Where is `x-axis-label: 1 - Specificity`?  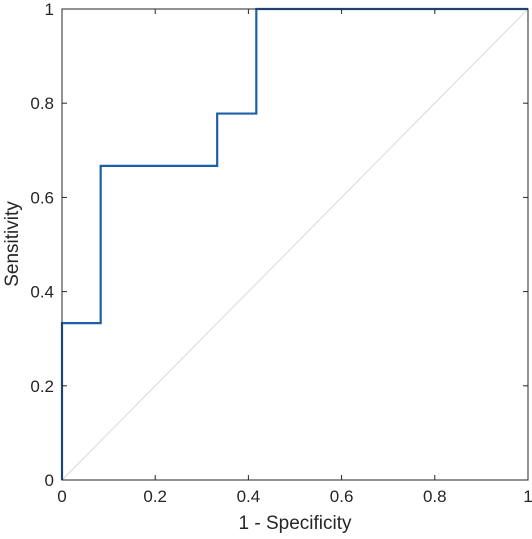
x-axis-label: 1 - Specificity is located at coordinates (295, 523).